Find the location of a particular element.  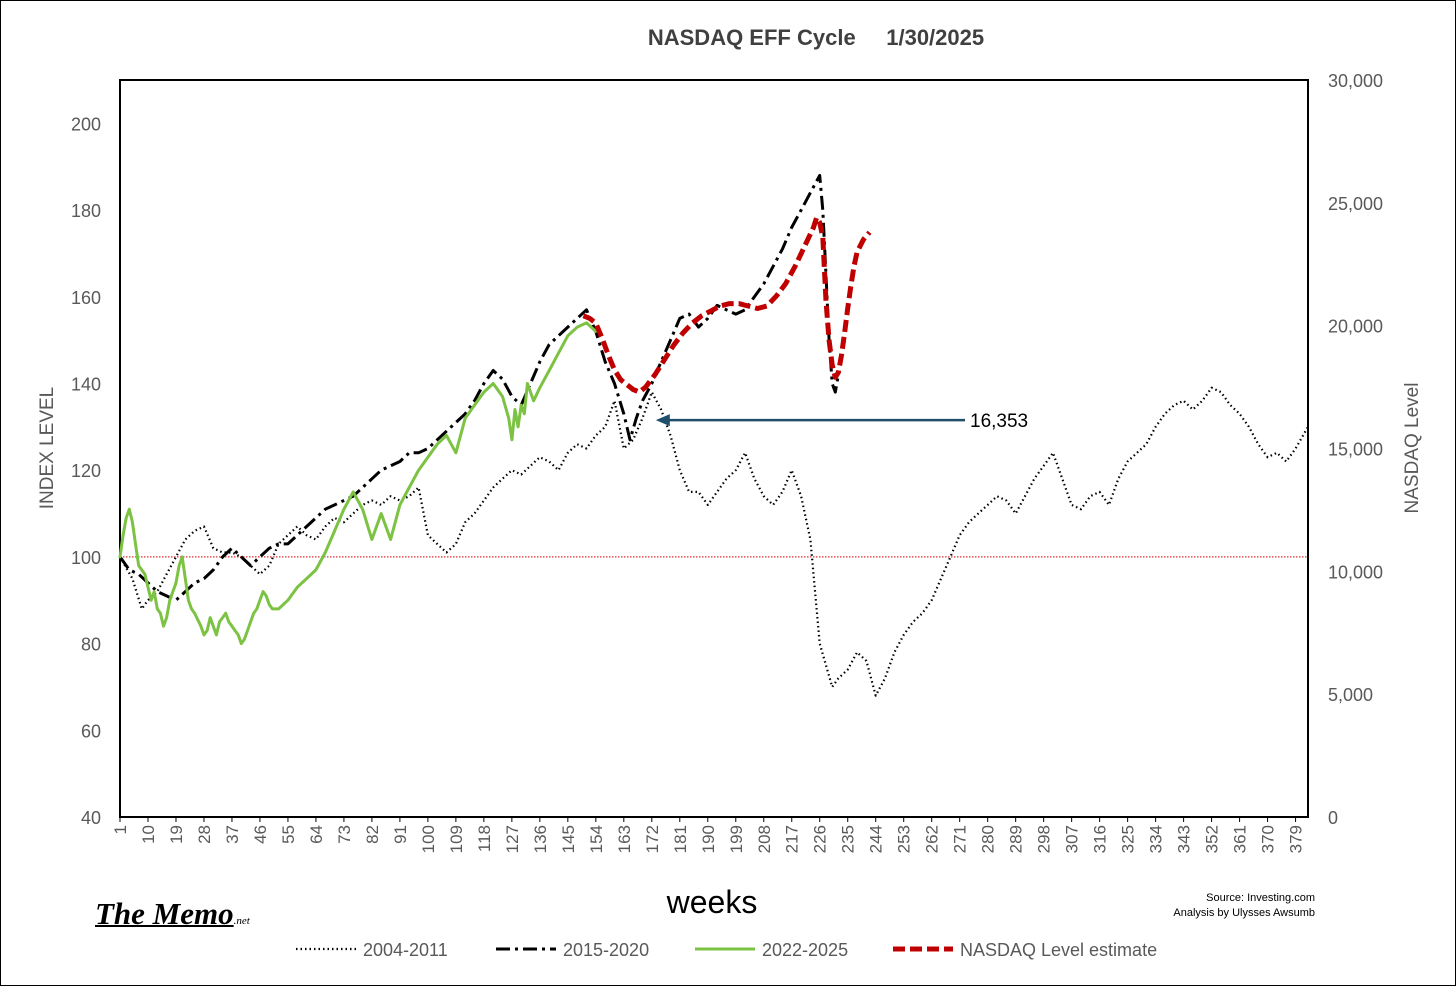

x-tick-label: 217 is located at coordinates (792, 839).